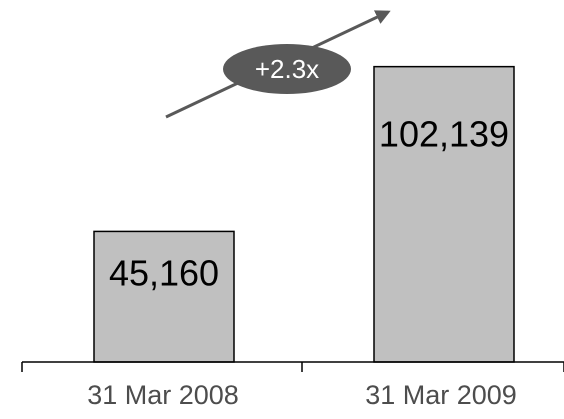  I want to click on growth-badge, so click(287, 69).